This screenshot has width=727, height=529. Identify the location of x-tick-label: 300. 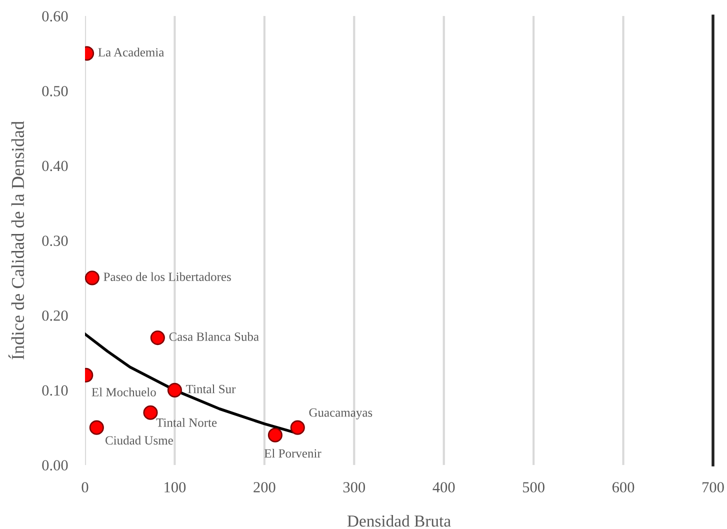
(354, 487).